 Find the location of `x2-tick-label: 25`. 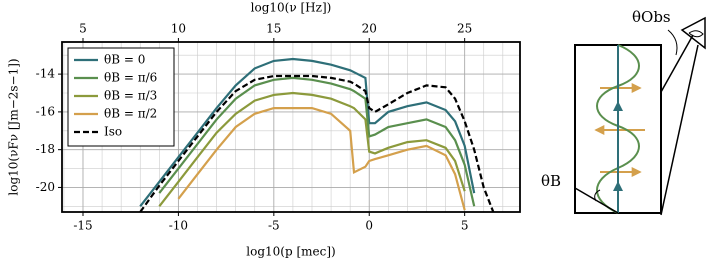

x2-tick-label: 25 is located at coordinates (464, 29).